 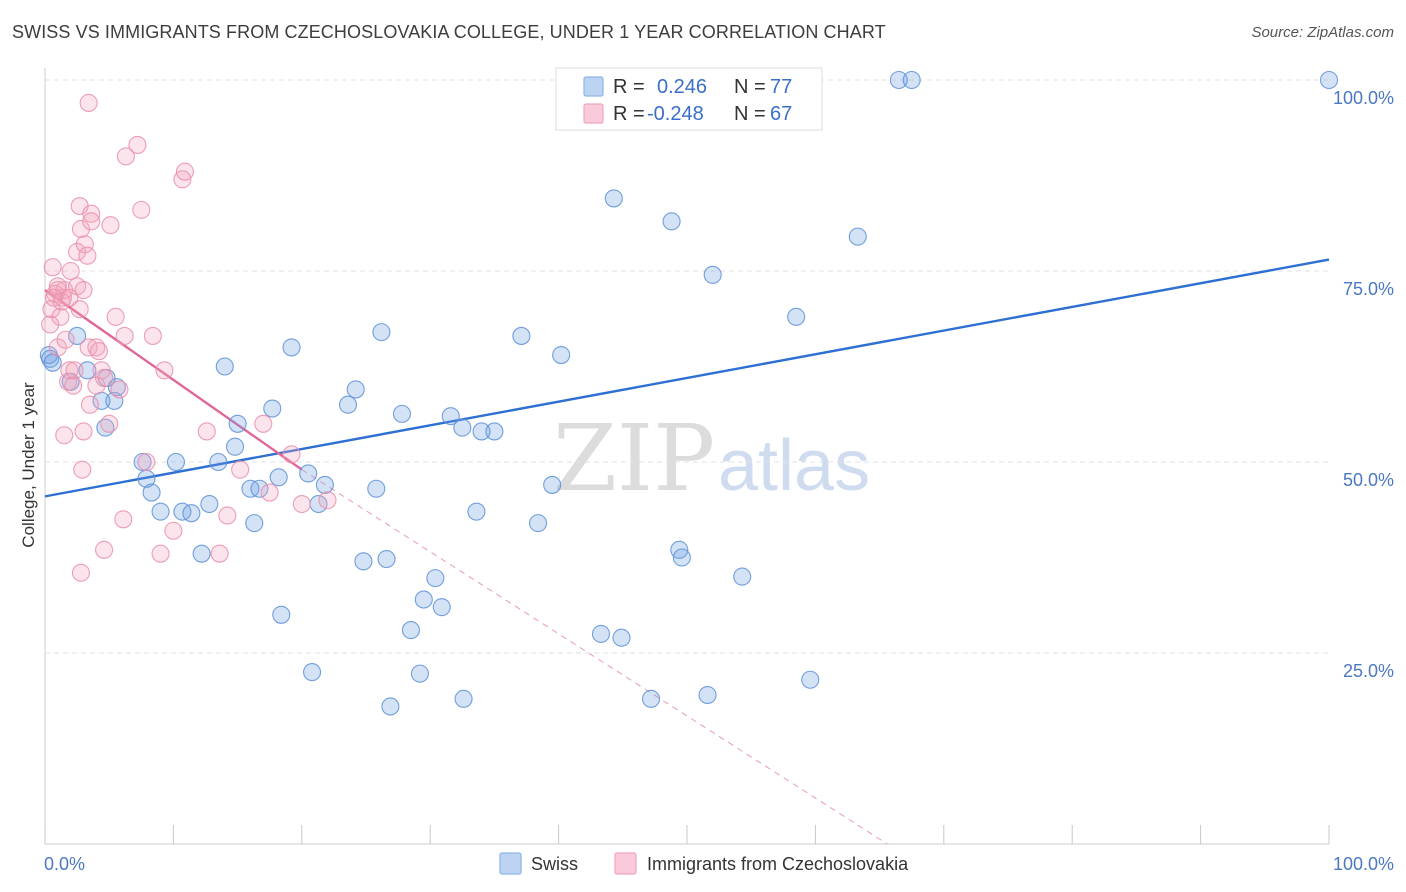 I want to click on legend-swatch-swiss, so click(x=593, y=86).